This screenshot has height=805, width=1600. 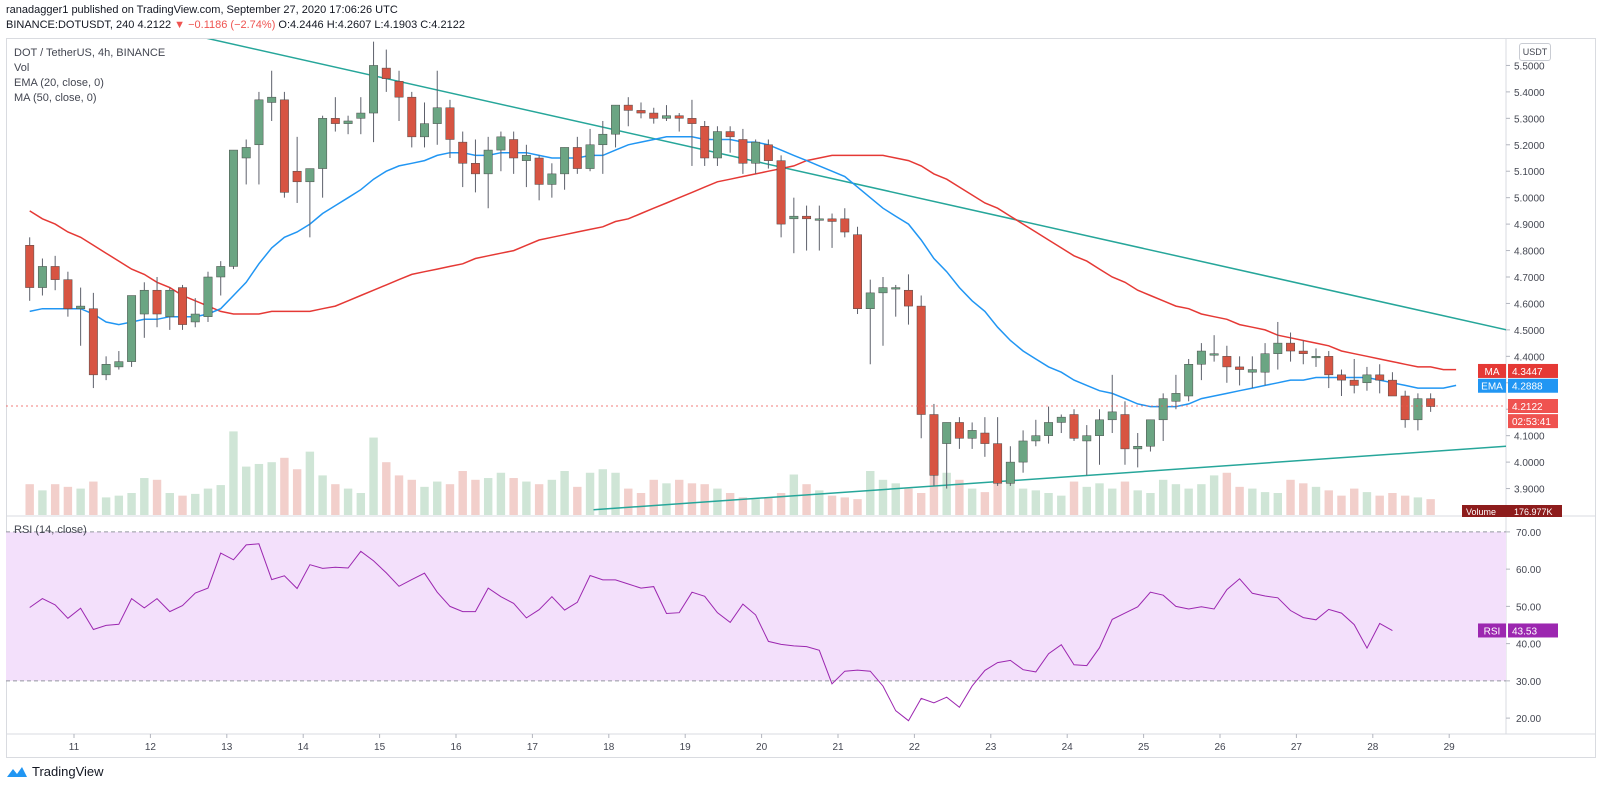 What do you see at coordinates (1481, 512) in the screenshot?
I see `volume-tag-label: Volume` at bounding box center [1481, 512].